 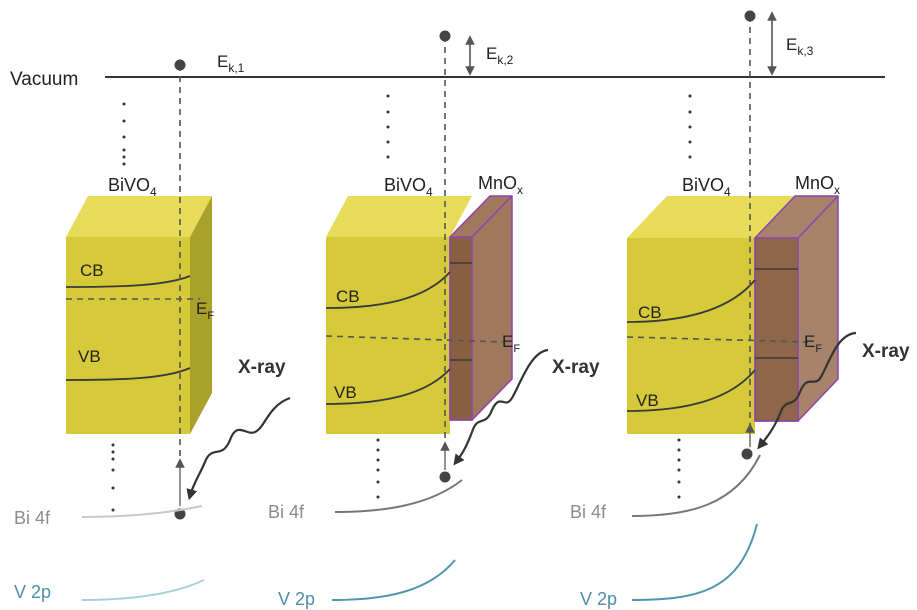 I want to click on cube-side, so click(x=201, y=315).